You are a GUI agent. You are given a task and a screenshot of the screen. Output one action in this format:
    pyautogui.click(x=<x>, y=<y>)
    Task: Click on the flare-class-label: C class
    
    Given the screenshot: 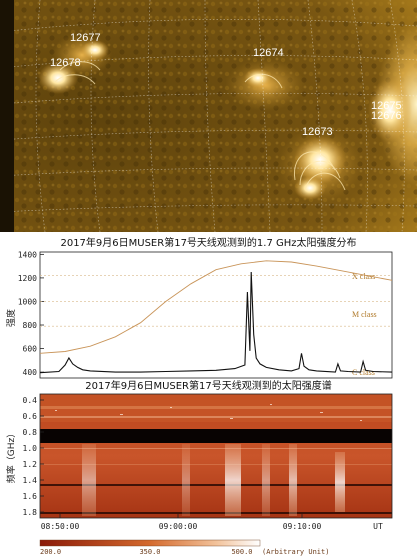 What is the action you would take?
    pyautogui.click(x=363, y=372)
    